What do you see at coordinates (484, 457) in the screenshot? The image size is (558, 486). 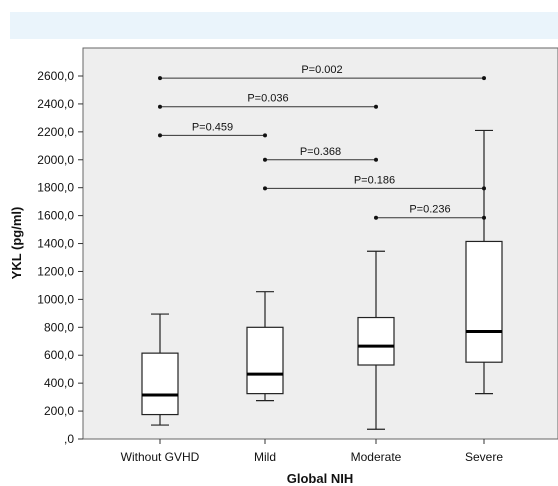 I see `x-tick-label: Severe` at bounding box center [484, 457].